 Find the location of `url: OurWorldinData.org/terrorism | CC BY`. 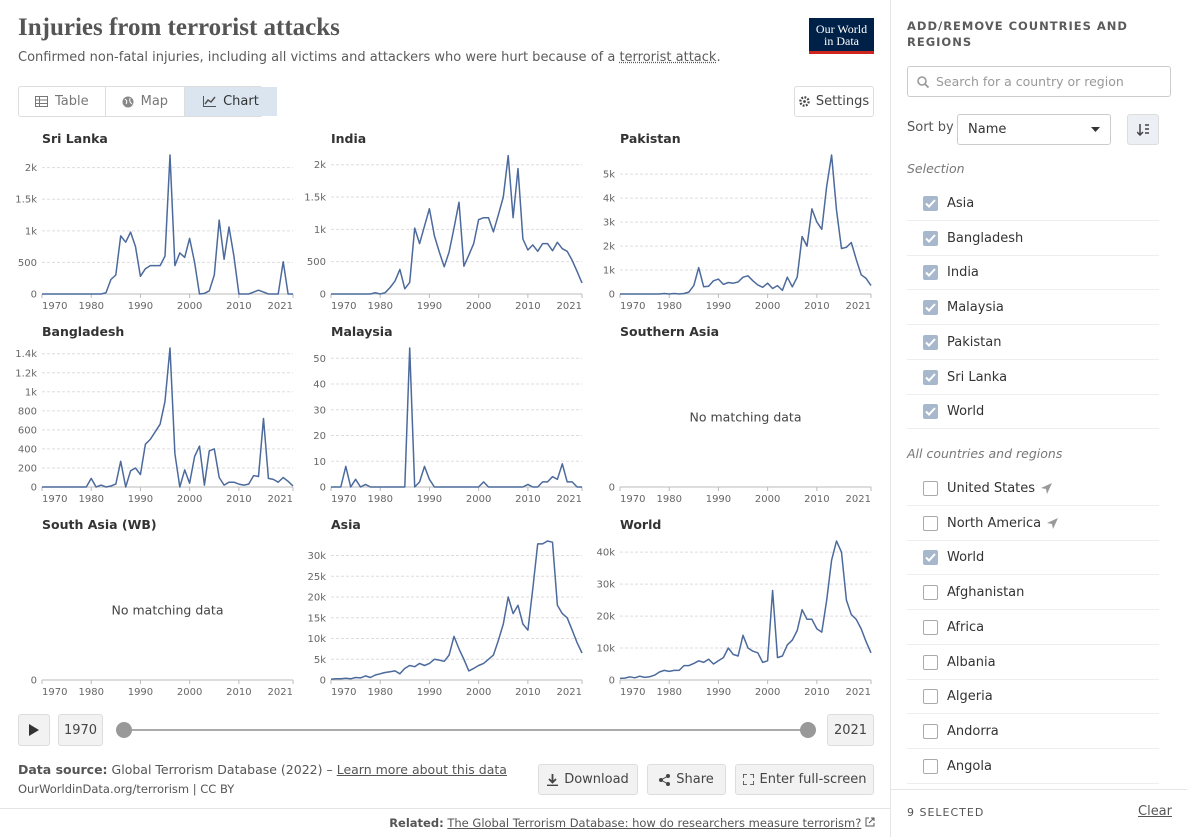

url: OurWorldinData.org/terrorism | CC BY is located at coordinates (126, 789).